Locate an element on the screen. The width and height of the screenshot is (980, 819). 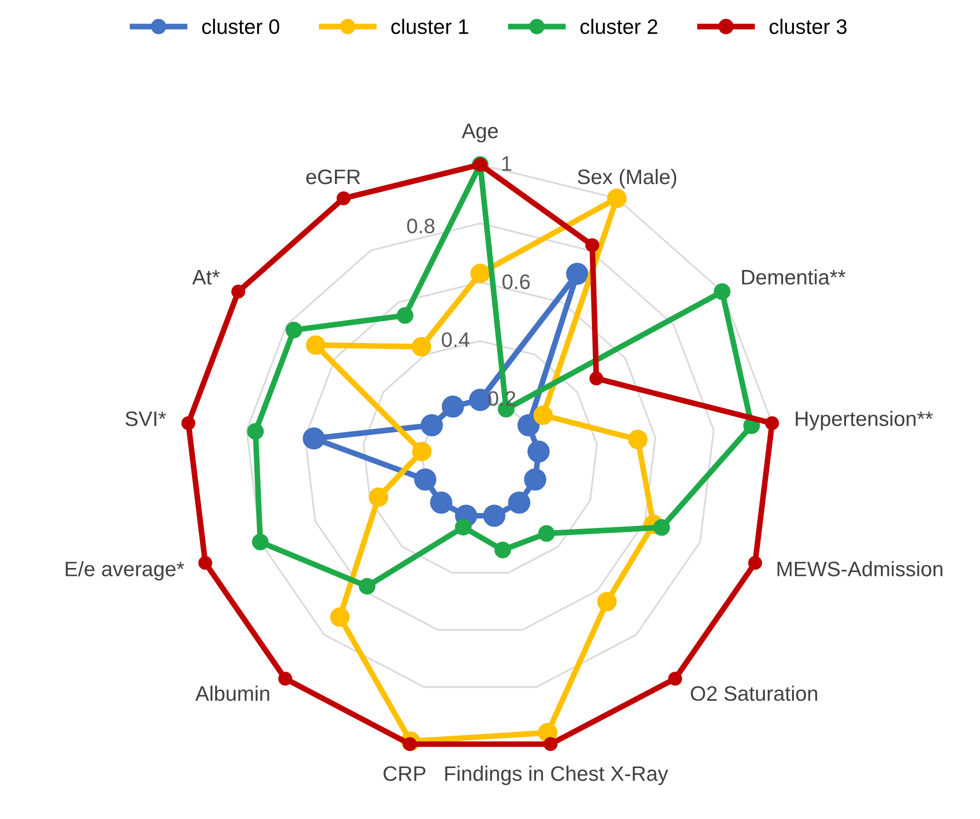
spoke-label: SVI* is located at coordinates (146, 418).